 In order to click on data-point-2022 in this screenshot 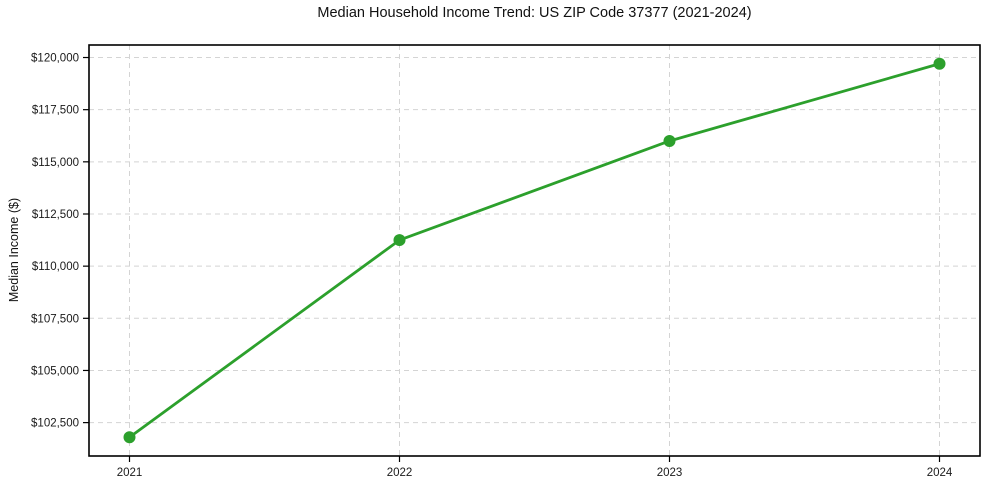, I will do `click(399, 240)`.